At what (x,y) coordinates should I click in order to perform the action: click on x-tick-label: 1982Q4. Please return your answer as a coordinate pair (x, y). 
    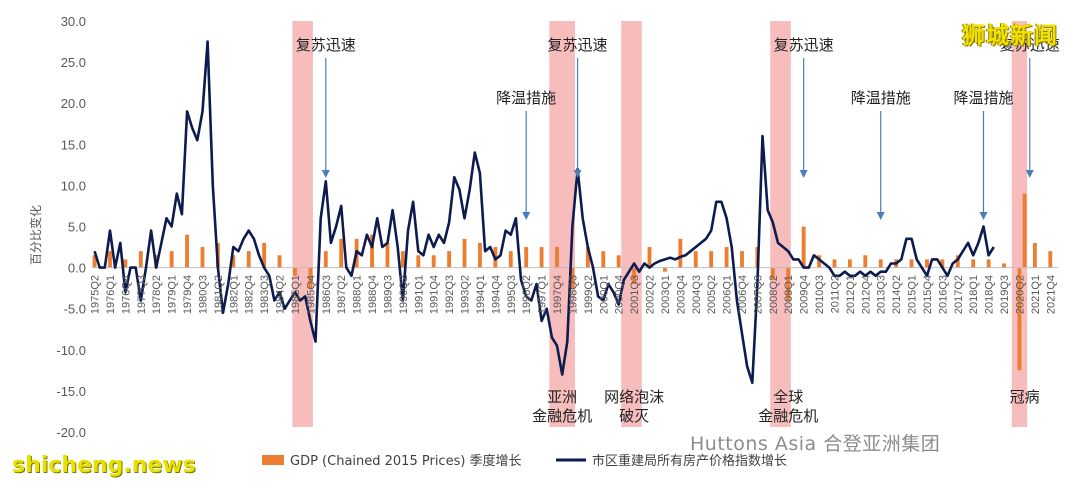
    Looking at the image, I should click on (250, 294).